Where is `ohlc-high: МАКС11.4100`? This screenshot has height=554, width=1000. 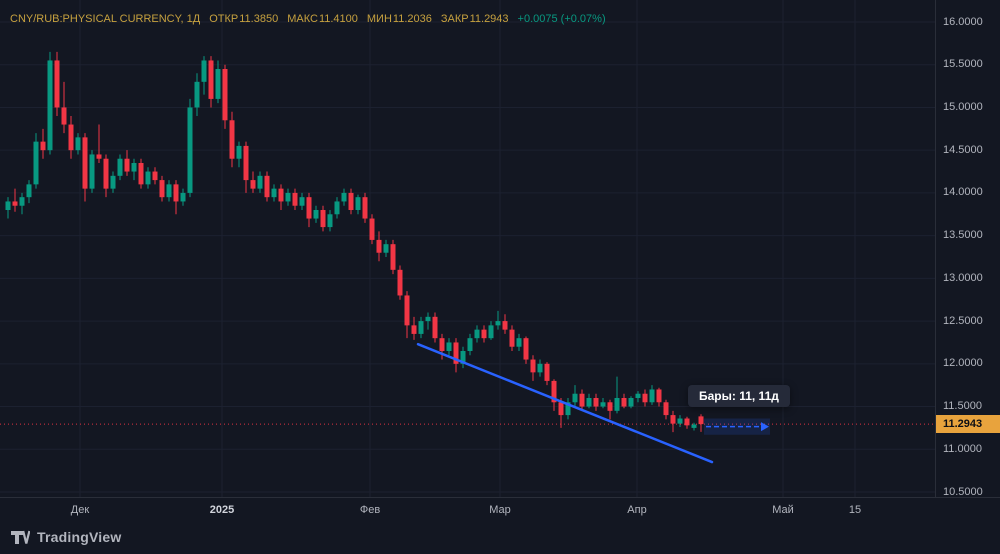
ohlc-high: МАКС11.4100 is located at coordinates (322, 19).